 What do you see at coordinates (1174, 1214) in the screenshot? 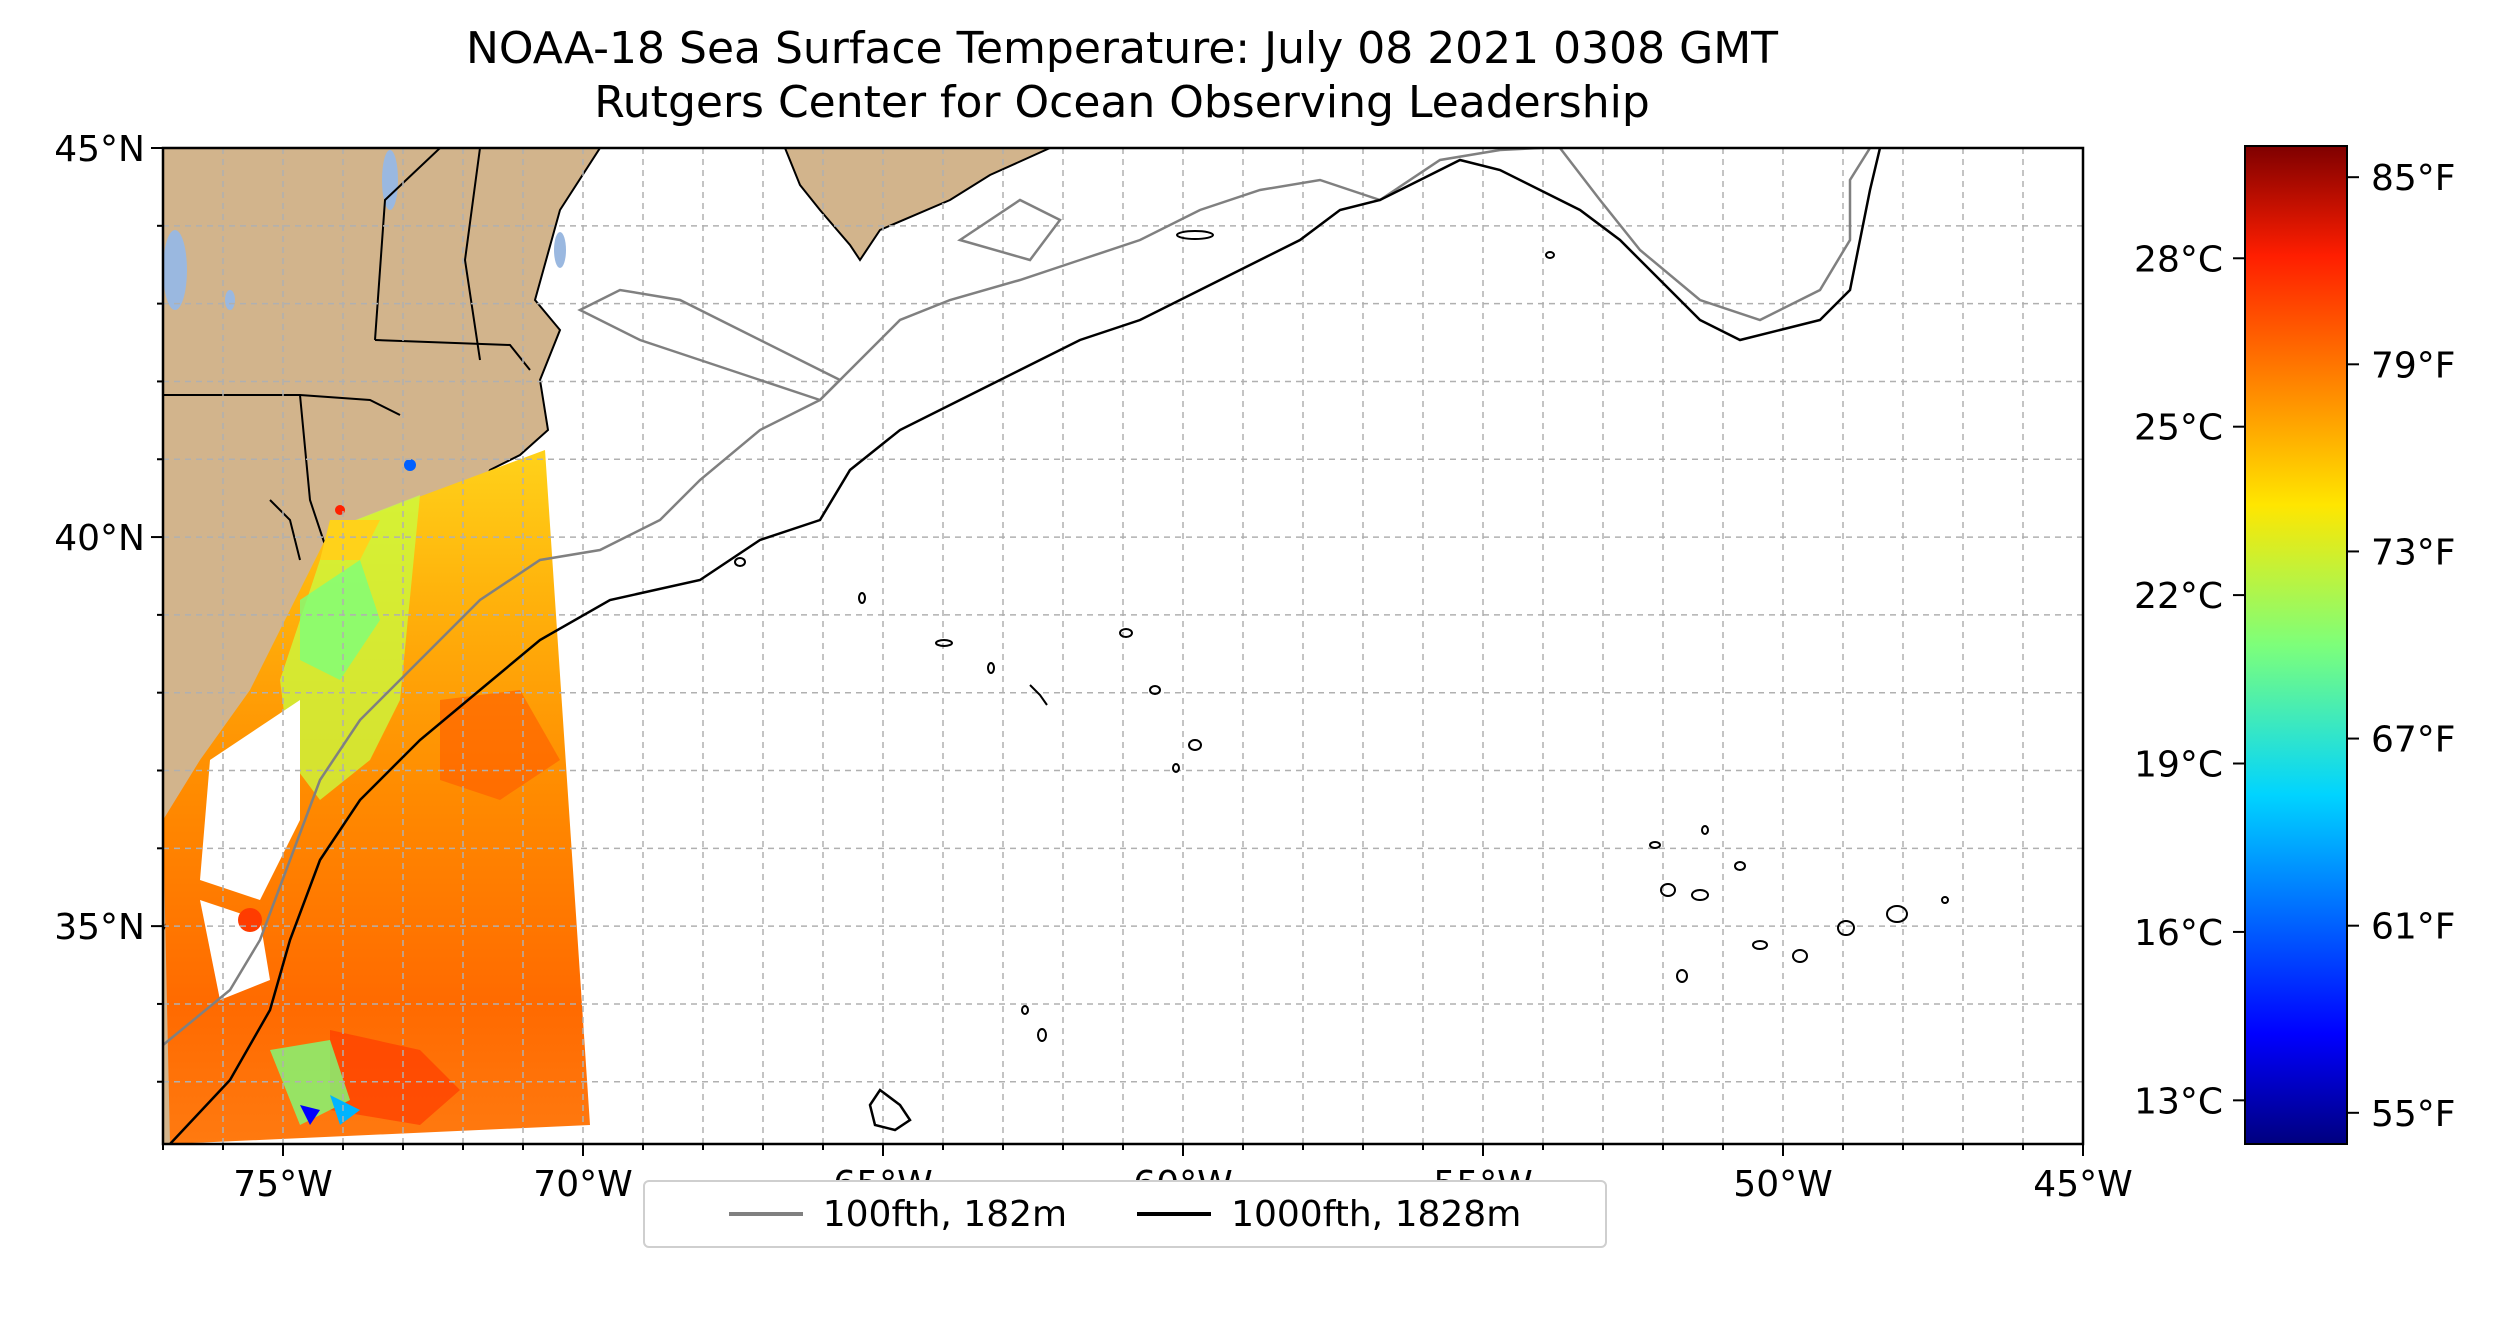
I see `legend-swatch-1000fth` at bounding box center [1174, 1214].